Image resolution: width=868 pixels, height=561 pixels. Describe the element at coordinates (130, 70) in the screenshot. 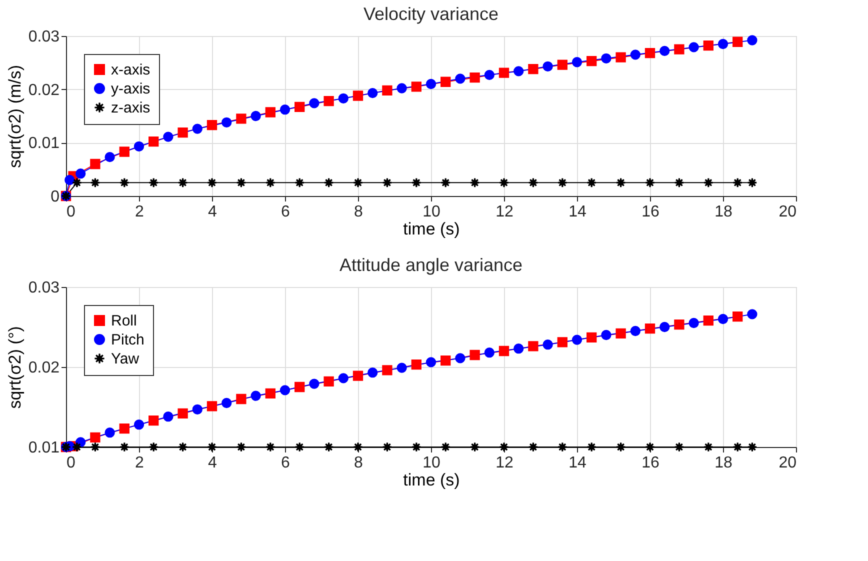

I see `legend-label: x-axis` at that location.